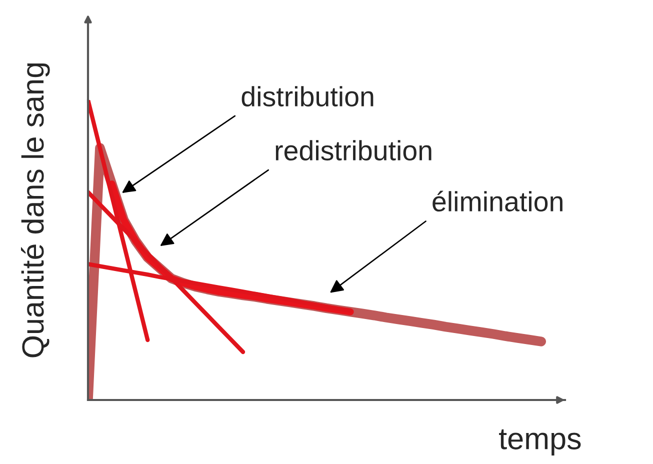  I want to click on x-axis-title: temps, so click(540, 442).